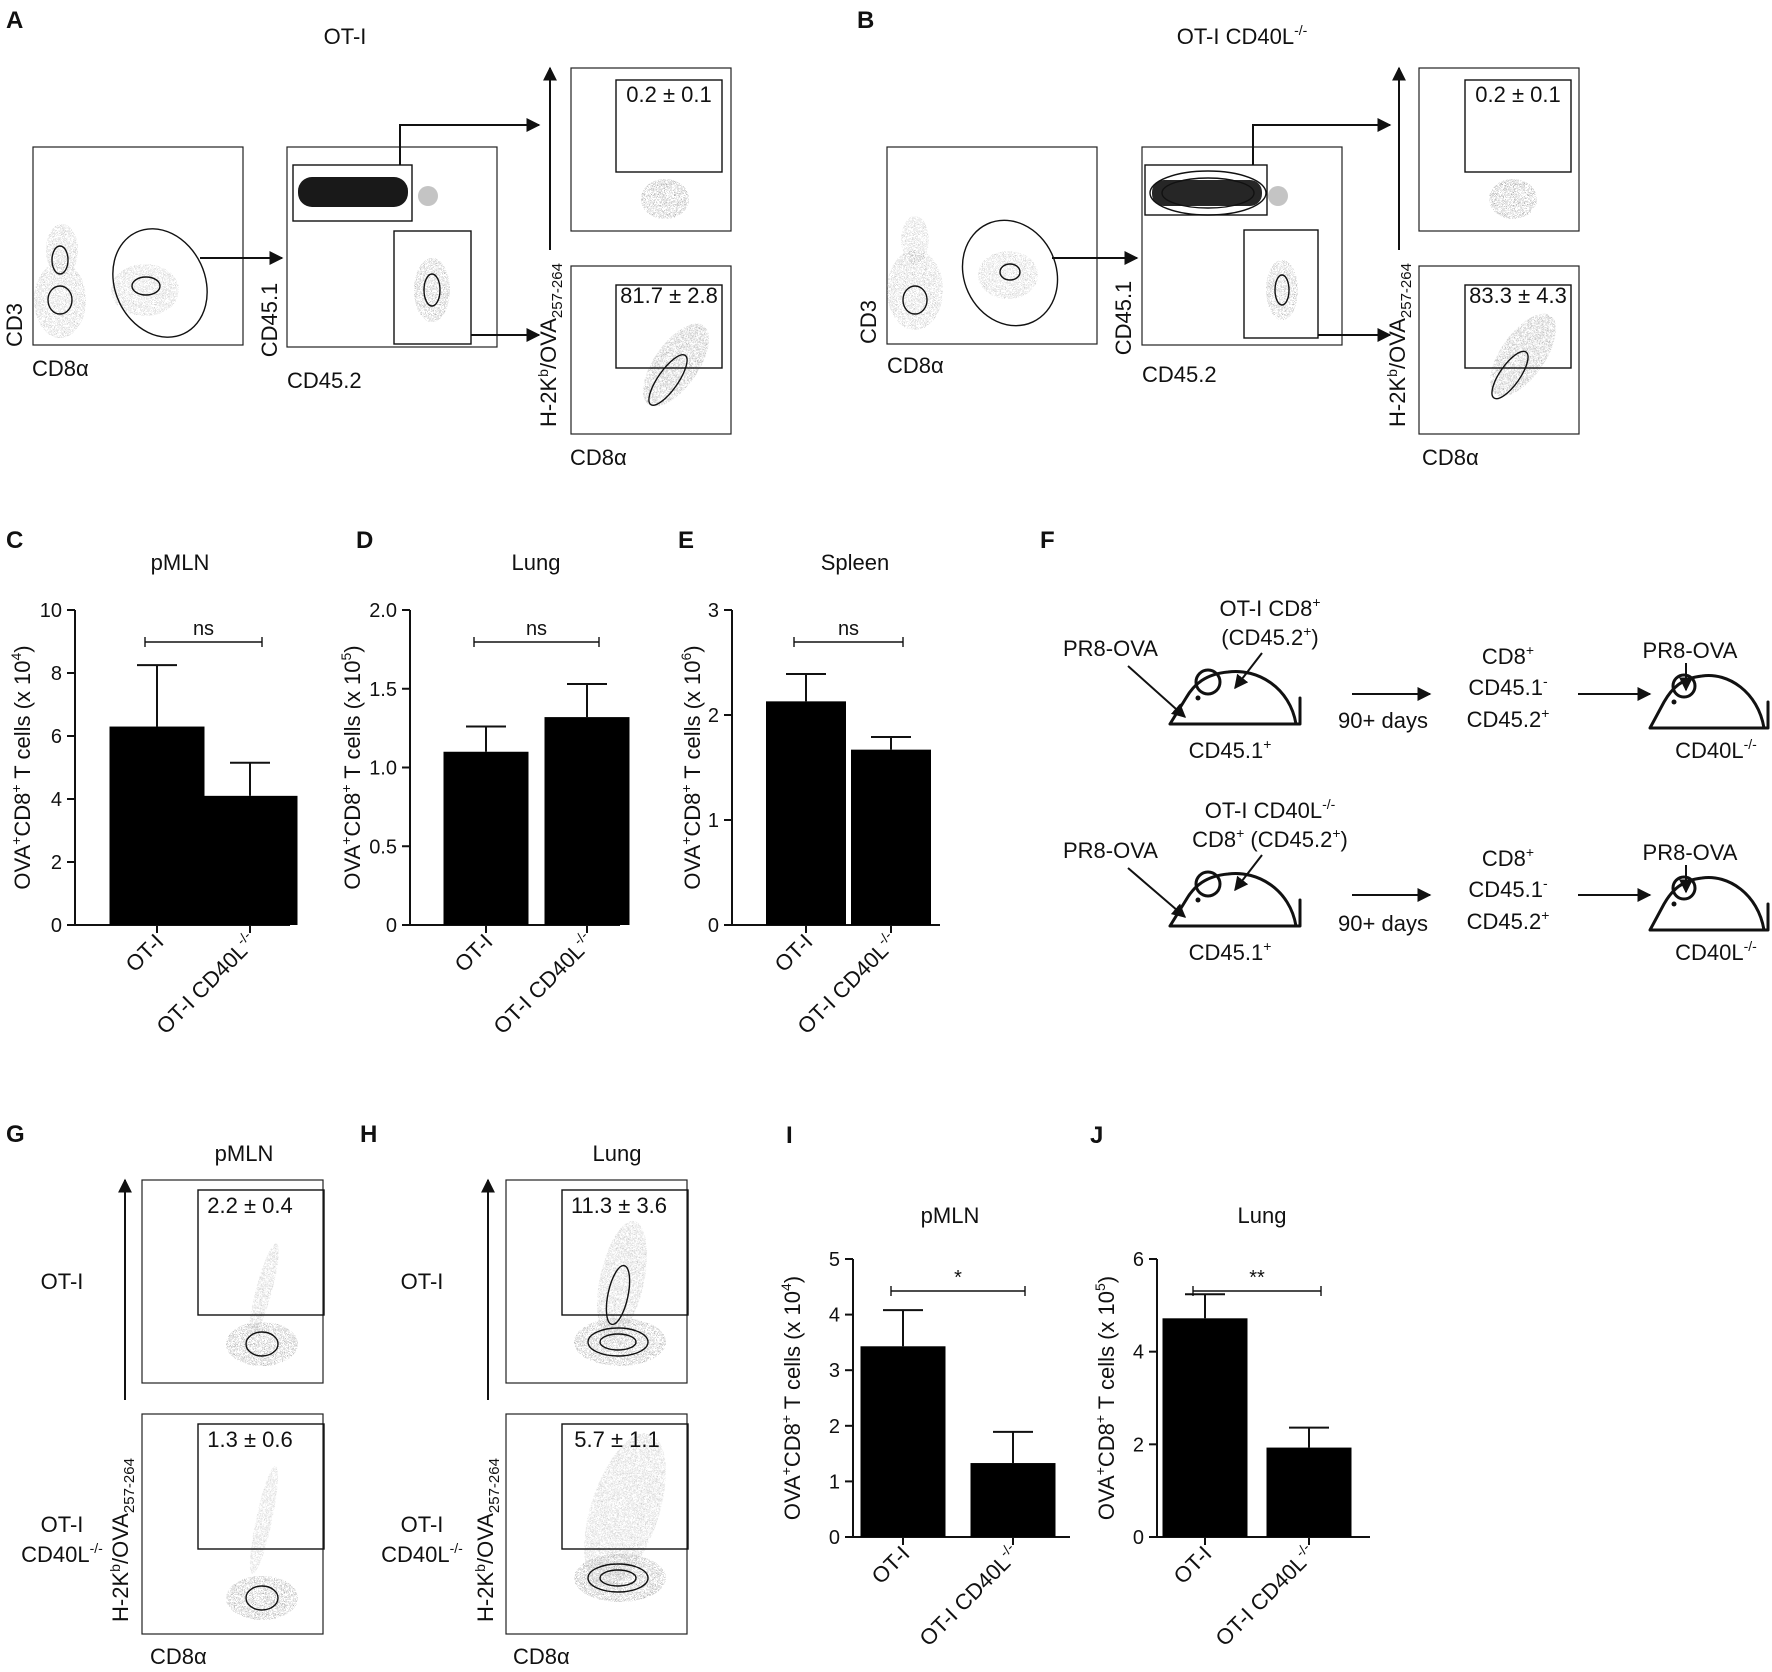 This screenshot has width=1772, height=1672. I want to click on flow-plot-g-top, so click(232, 1281).